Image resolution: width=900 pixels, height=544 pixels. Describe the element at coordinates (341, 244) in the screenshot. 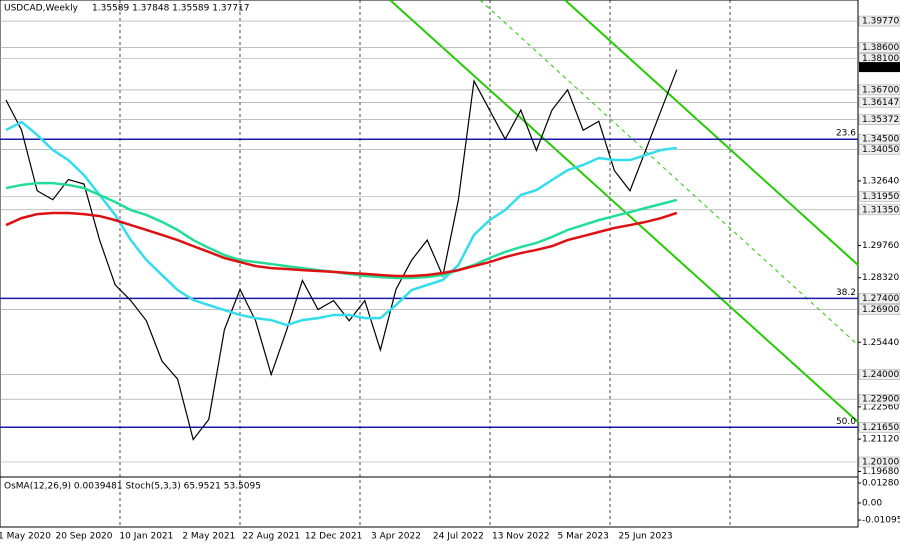

I see `series-line` at that location.